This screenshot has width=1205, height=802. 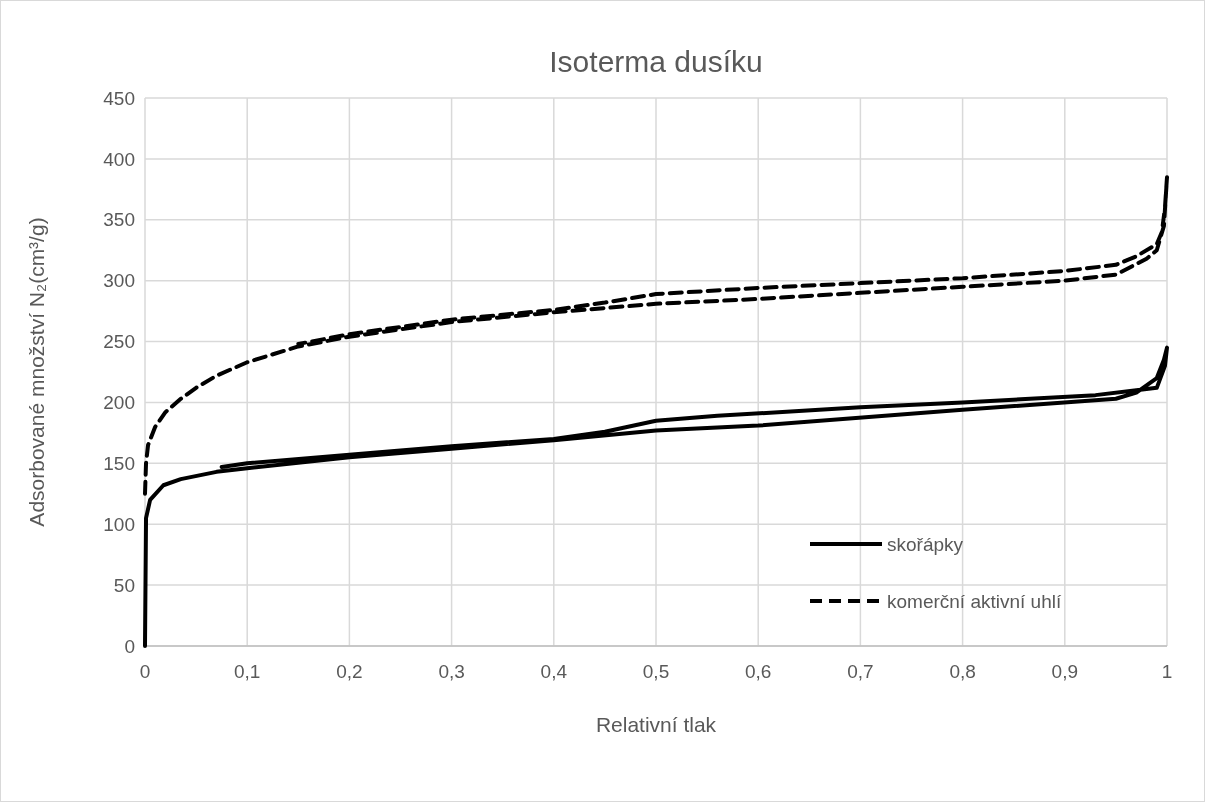 I want to click on x-tick-label: 1, so click(x=1167, y=671).